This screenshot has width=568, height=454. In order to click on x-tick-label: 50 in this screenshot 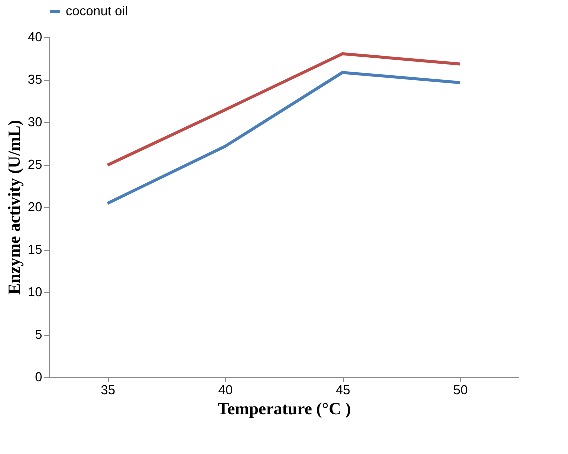, I will do `click(461, 390)`.